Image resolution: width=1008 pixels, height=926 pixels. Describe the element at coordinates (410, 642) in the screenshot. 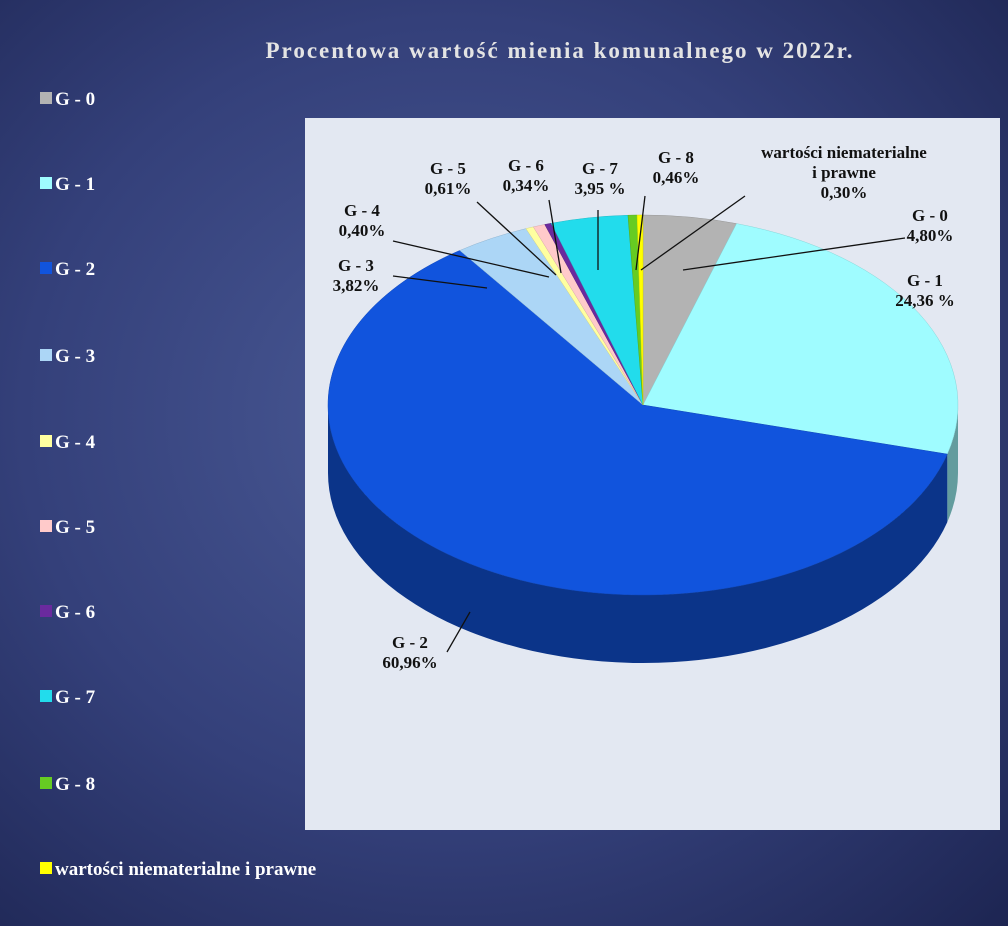

I see `data-label-name: G - 2` at that location.